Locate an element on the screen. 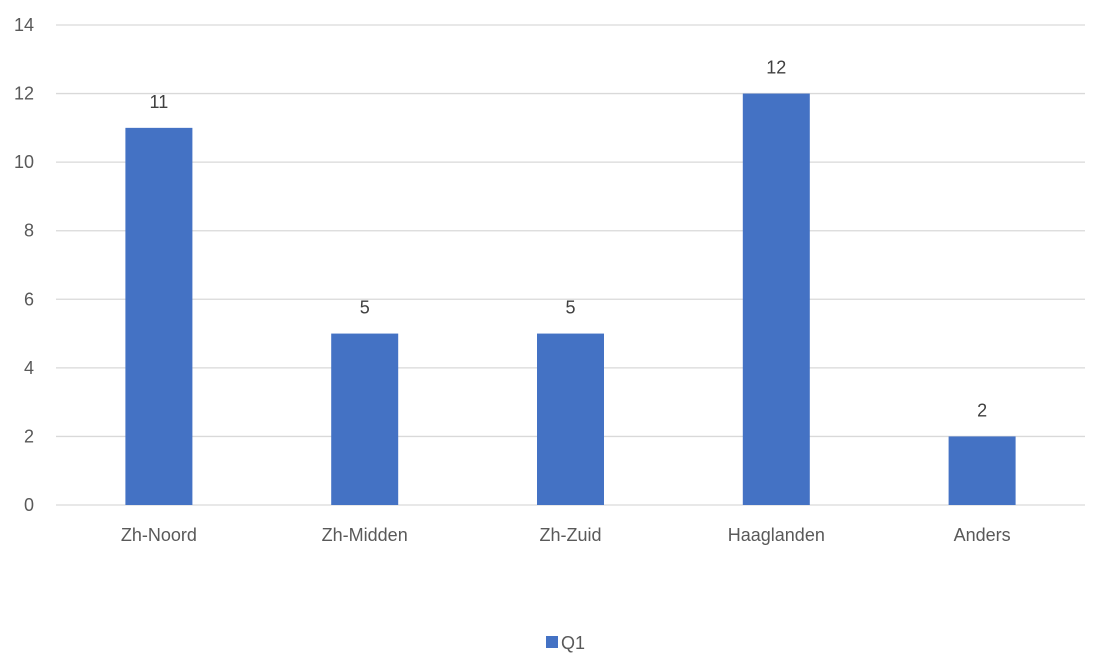 This screenshot has height=655, width=1113. x-tick-label: Anders is located at coordinates (982, 535).